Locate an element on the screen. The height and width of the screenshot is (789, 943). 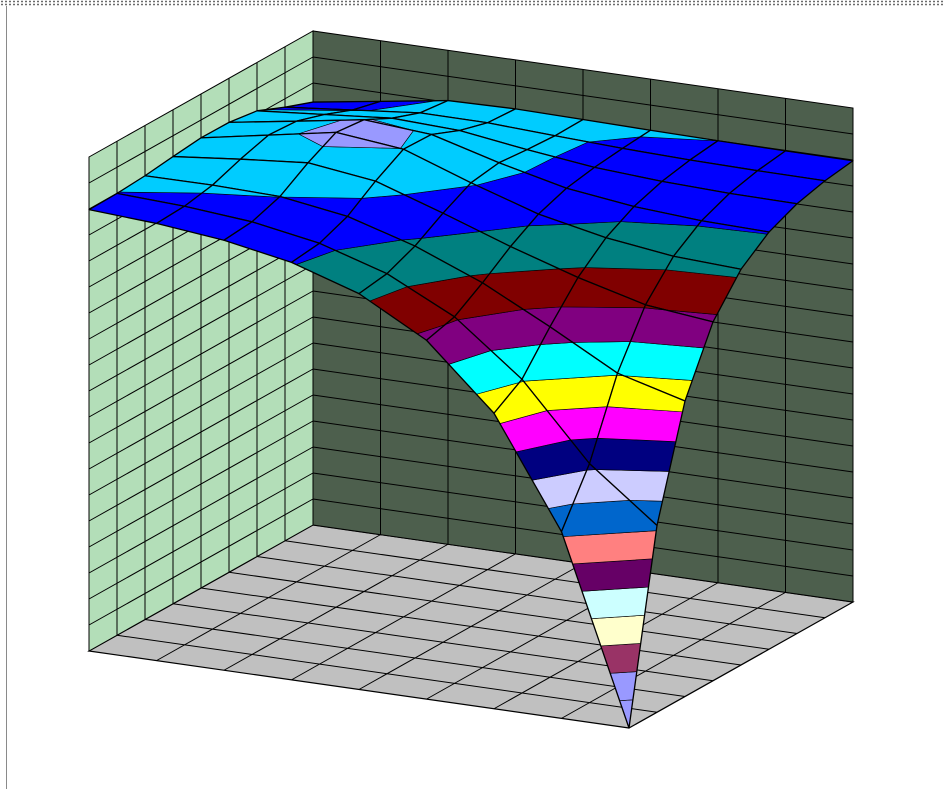
top-dotted-border is located at coordinates (471, 3).